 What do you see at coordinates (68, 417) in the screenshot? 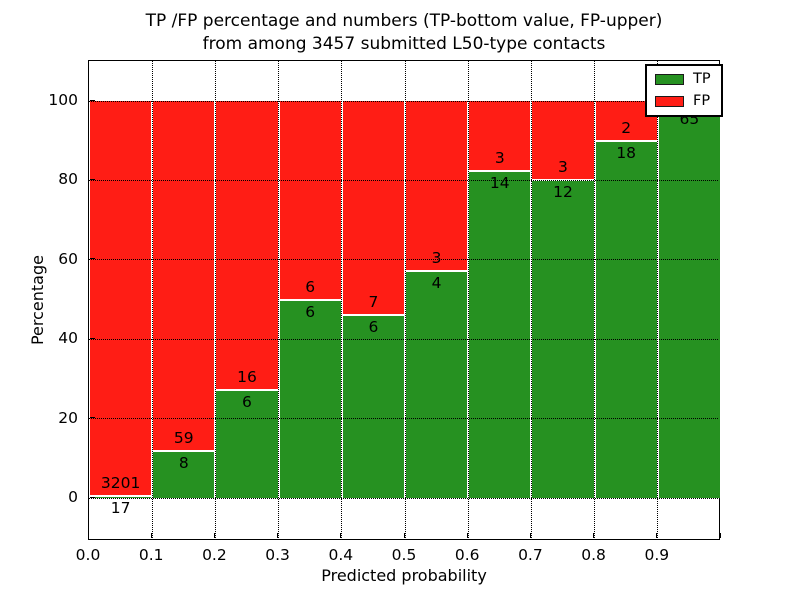
I see `y-tick-label: 20` at bounding box center [68, 417].